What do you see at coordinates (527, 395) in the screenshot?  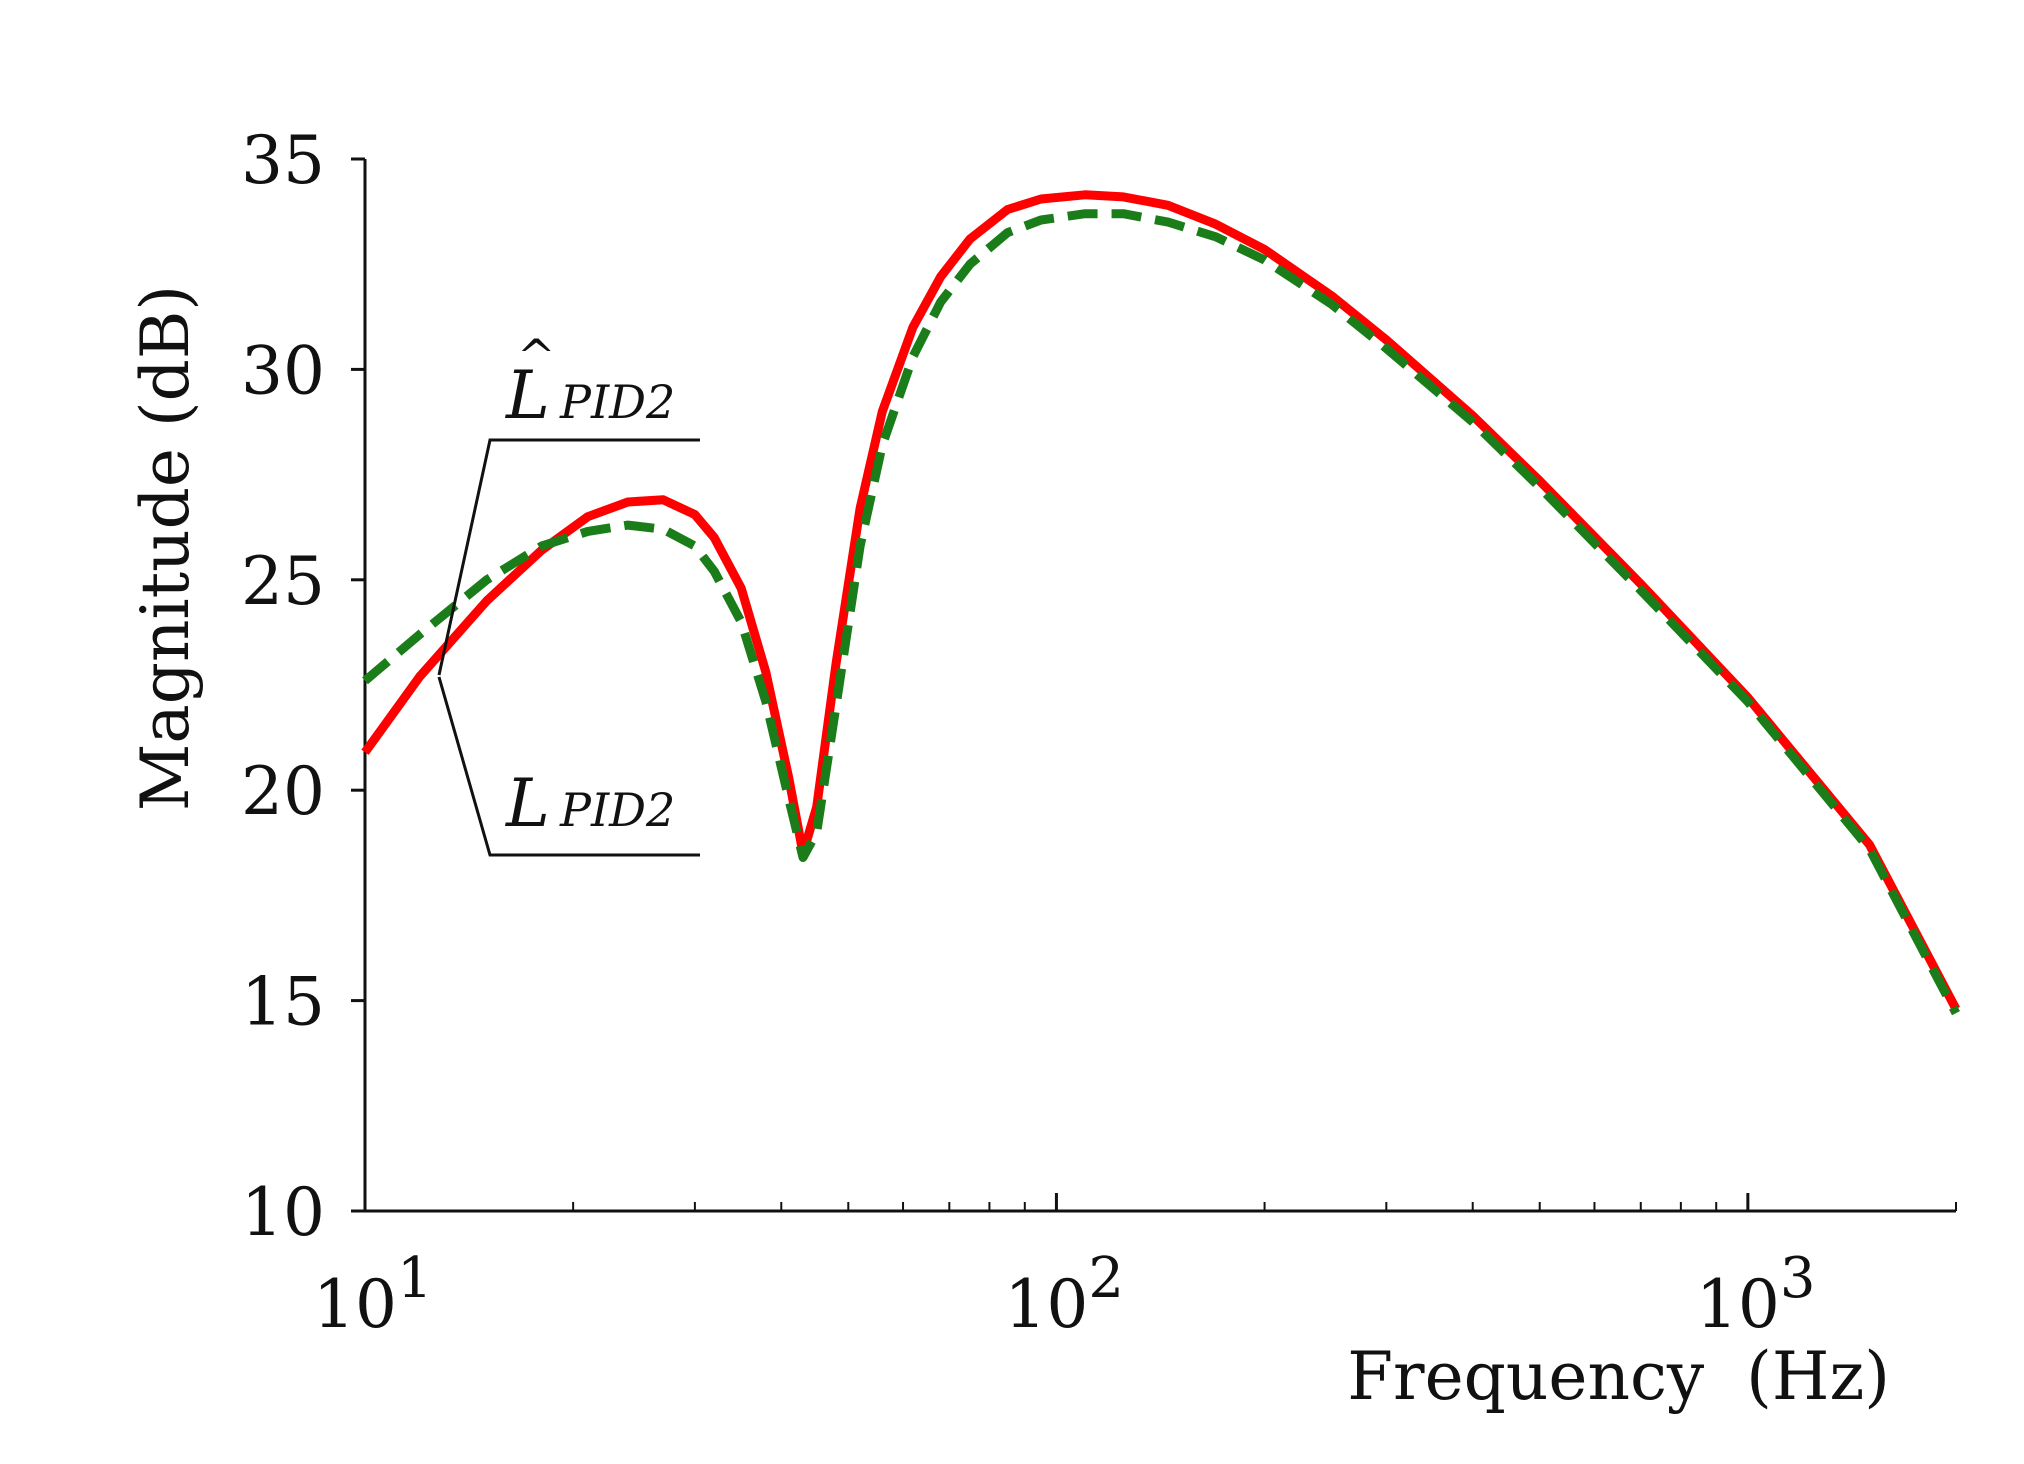 I see `annot-lhat-base: L` at bounding box center [527, 395].